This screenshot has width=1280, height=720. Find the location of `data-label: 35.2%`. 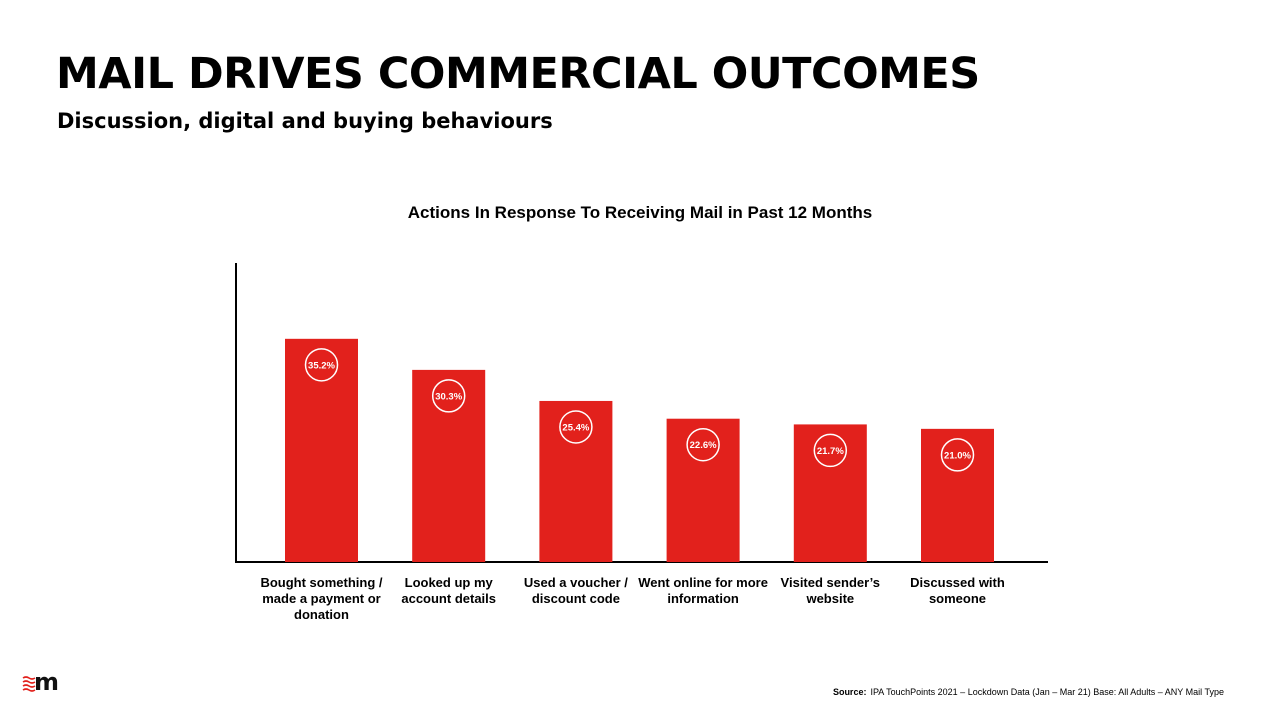

data-label: 35.2% is located at coordinates (321, 365).